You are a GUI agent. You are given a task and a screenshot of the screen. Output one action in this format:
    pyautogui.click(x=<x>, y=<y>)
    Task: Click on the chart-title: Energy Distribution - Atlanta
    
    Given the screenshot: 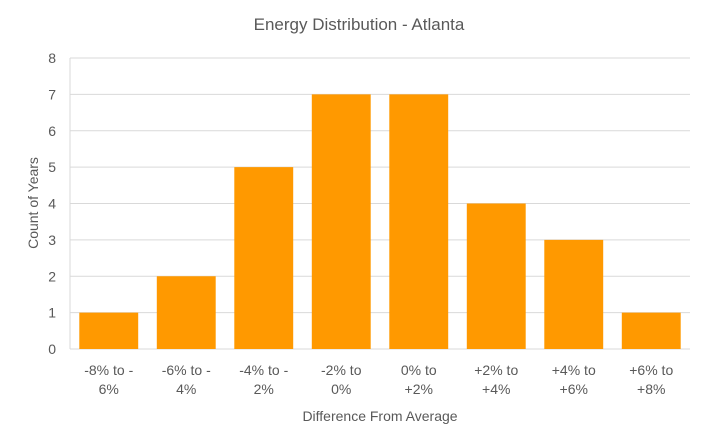 What is the action you would take?
    pyautogui.click(x=359, y=24)
    